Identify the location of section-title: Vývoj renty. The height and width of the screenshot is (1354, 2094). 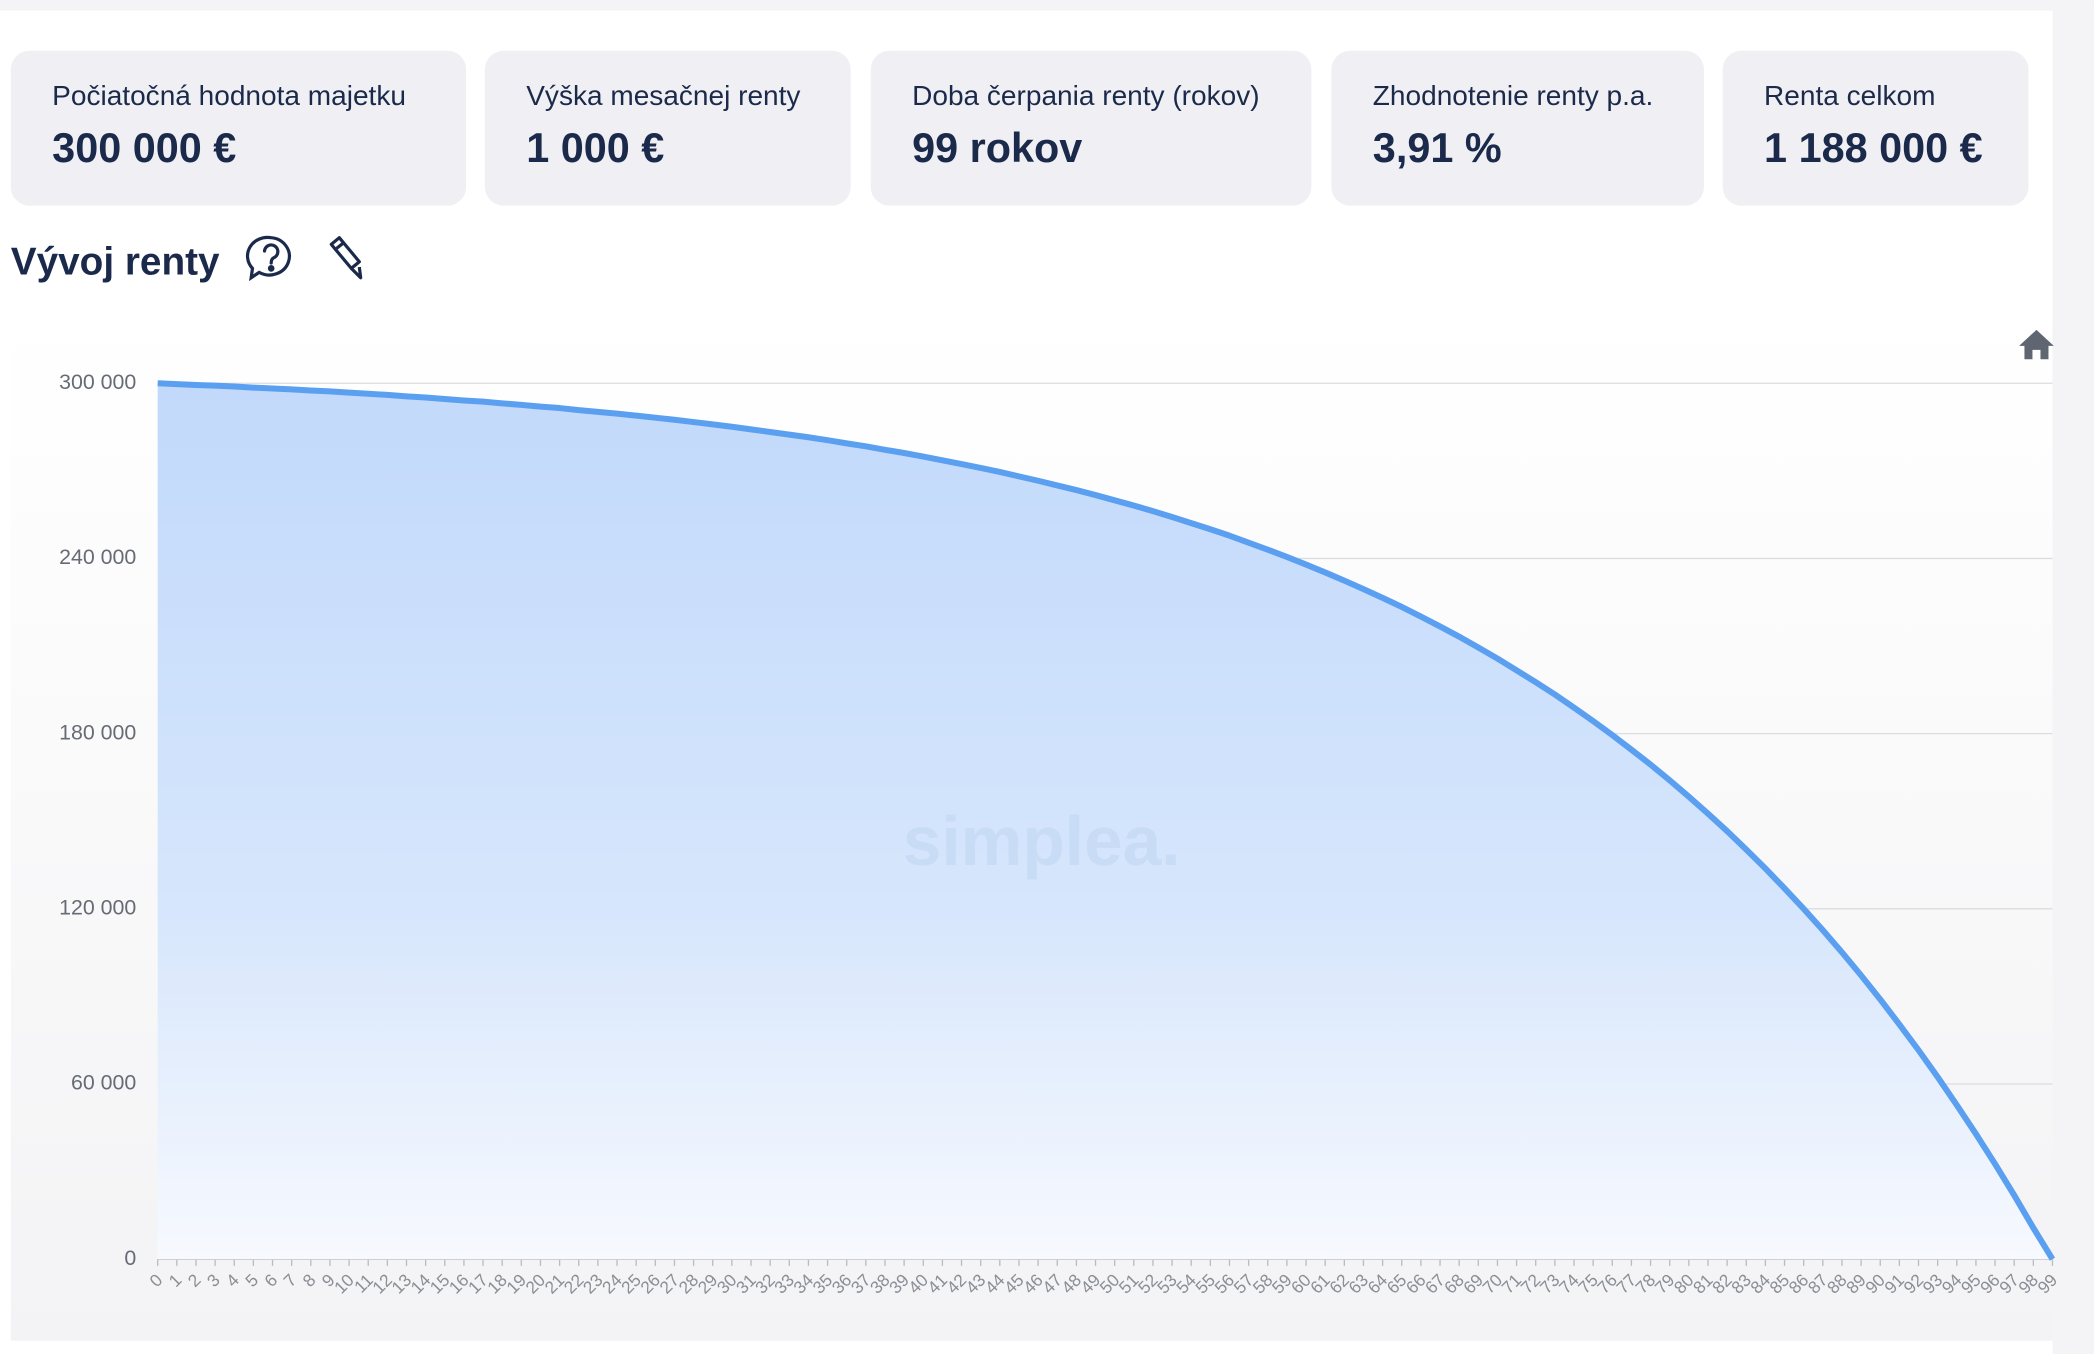
(115, 262).